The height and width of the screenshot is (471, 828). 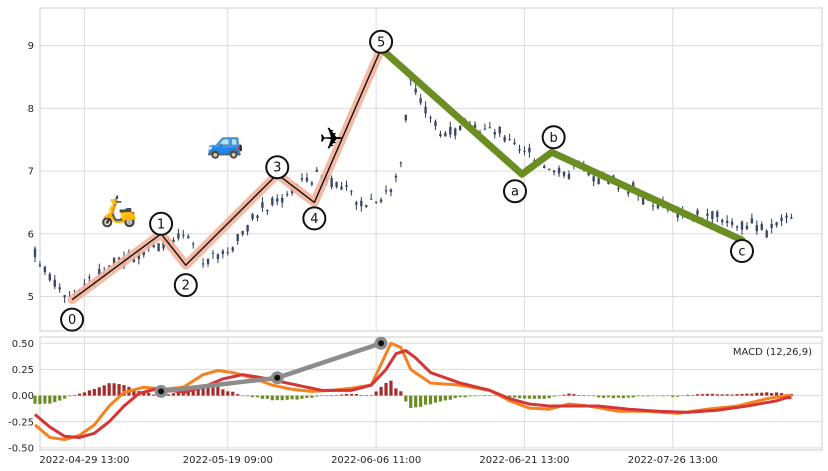 What do you see at coordinates (23, 344) in the screenshot?
I see `macd-y-tick-label: 0.50` at bounding box center [23, 344].